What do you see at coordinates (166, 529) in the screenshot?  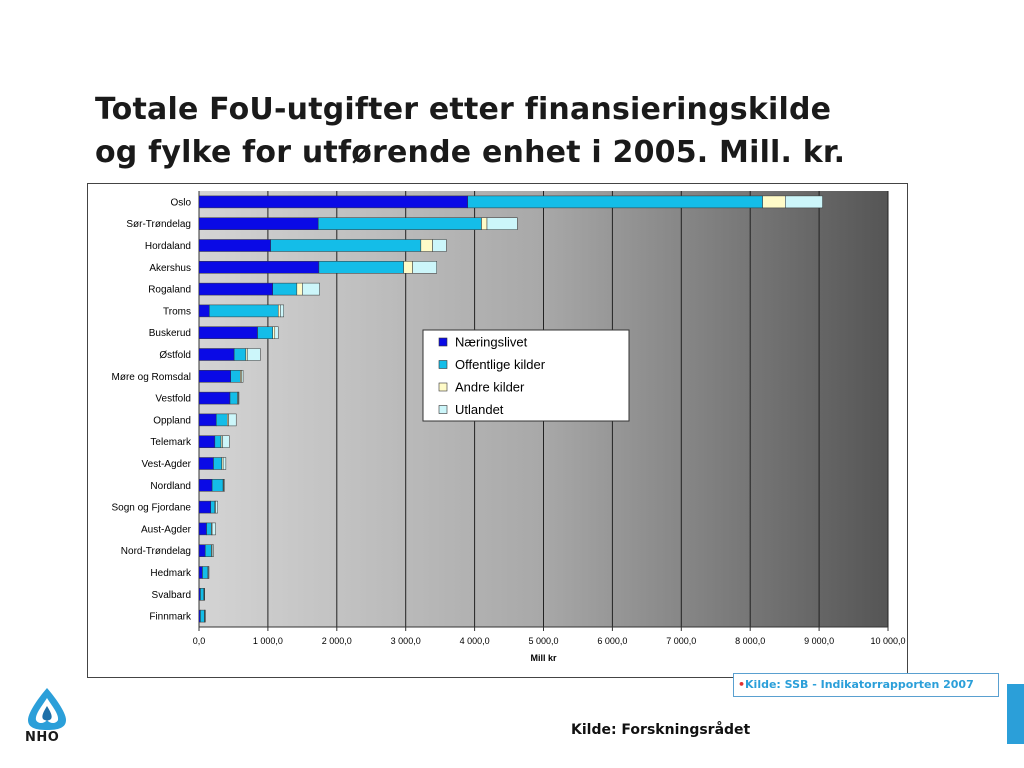 I see `category-label: Aust-Agder` at bounding box center [166, 529].